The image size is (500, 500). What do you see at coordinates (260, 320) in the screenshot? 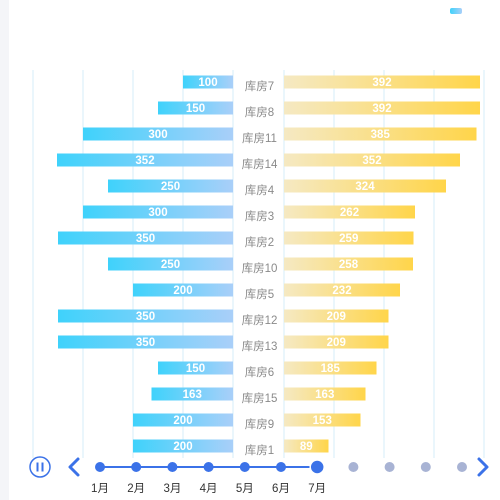
I see `category-label: 库房12` at bounding box center [260, 320].